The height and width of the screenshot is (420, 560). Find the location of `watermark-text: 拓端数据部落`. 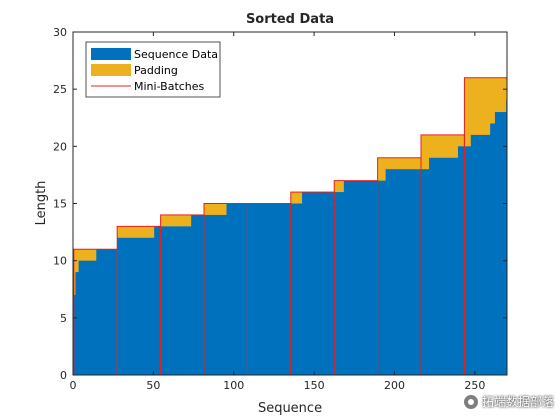

watermark-text: 拓端数据部落 is located at coordinates (517, 402).